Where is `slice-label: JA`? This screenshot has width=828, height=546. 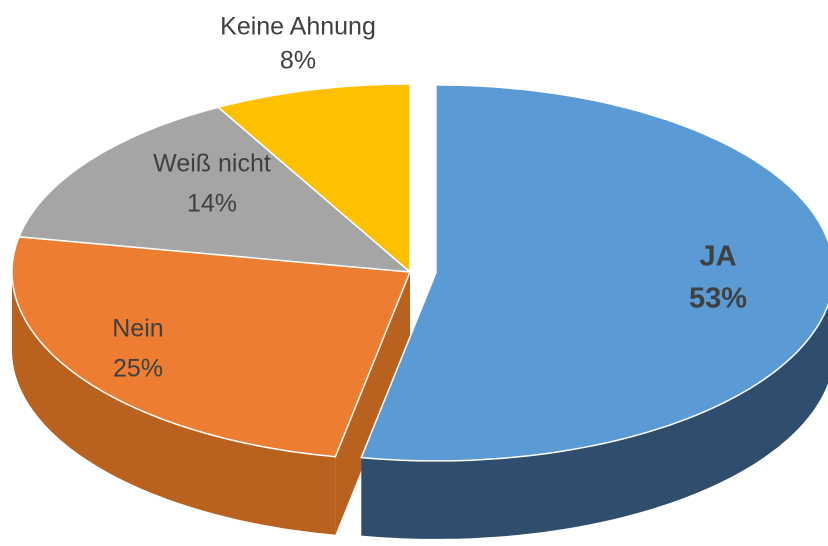
slice-label: JA is located at coordinates (717, 257).